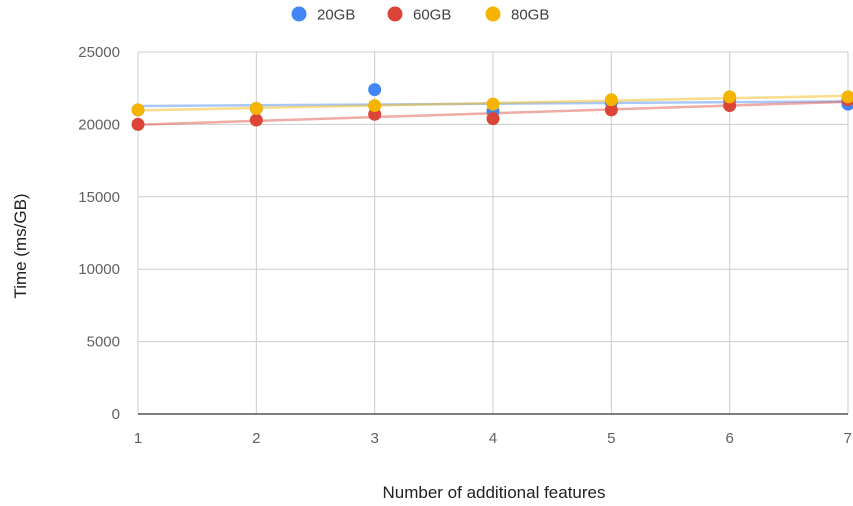 This screenshot has height=506, width=853. What do you see at coordinates (432, 15) in the screenshot?
I see `legend-label: 60GB` at bounding box center [432, 15].